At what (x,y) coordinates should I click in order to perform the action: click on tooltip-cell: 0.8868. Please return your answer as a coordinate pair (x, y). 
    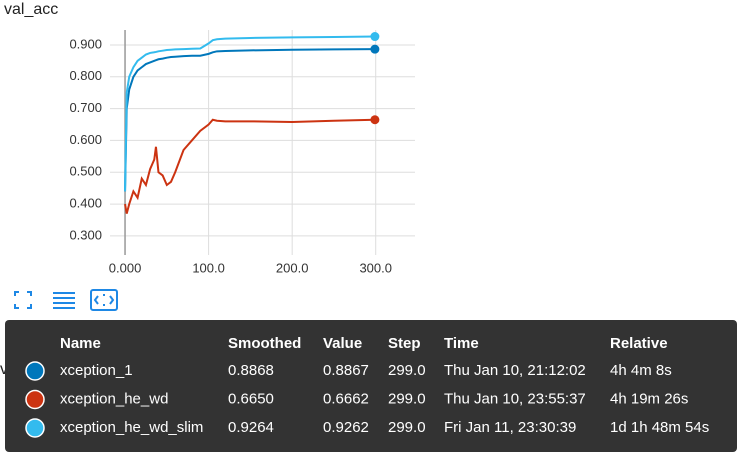
    Looking at the image, I should click on (251, 370).